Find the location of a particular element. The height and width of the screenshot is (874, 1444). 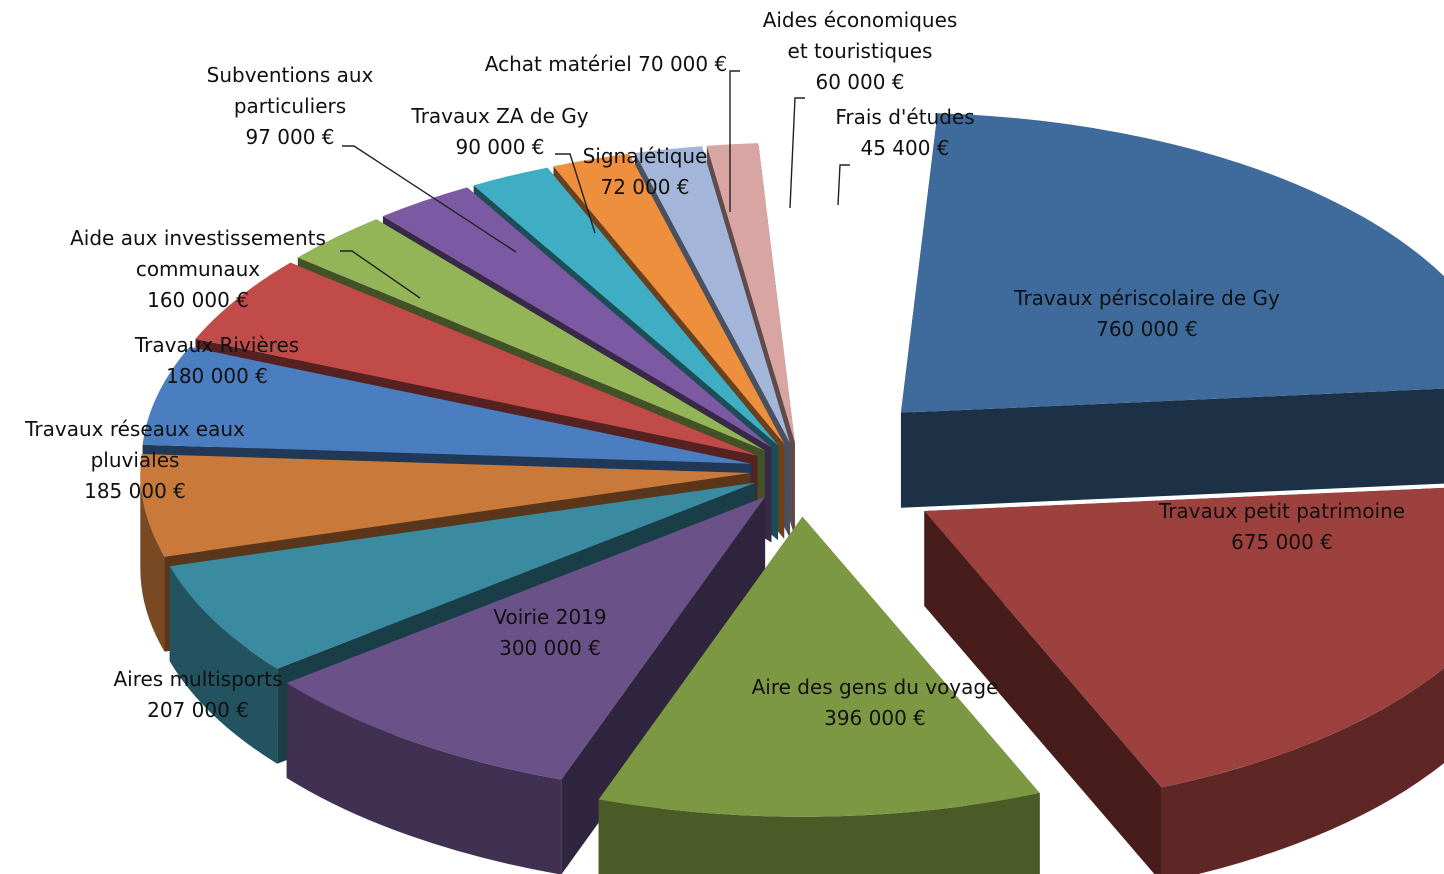

slice-label: Travaux ZA de Gy 90 000 € is located at coordinates (499, 131).